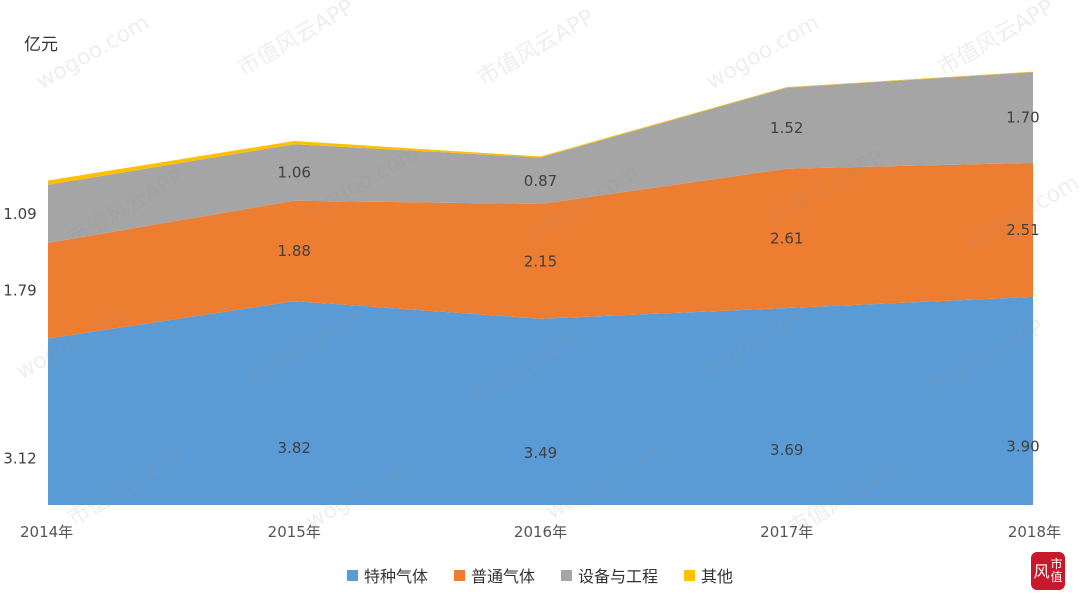 Image resolution: width=1080 pixels, height=603 pixels. What do you see at coordinates (19, 214) in the screenshot?
I see `data-label-s2-0: 1.09` at bounding box center [19, 214].